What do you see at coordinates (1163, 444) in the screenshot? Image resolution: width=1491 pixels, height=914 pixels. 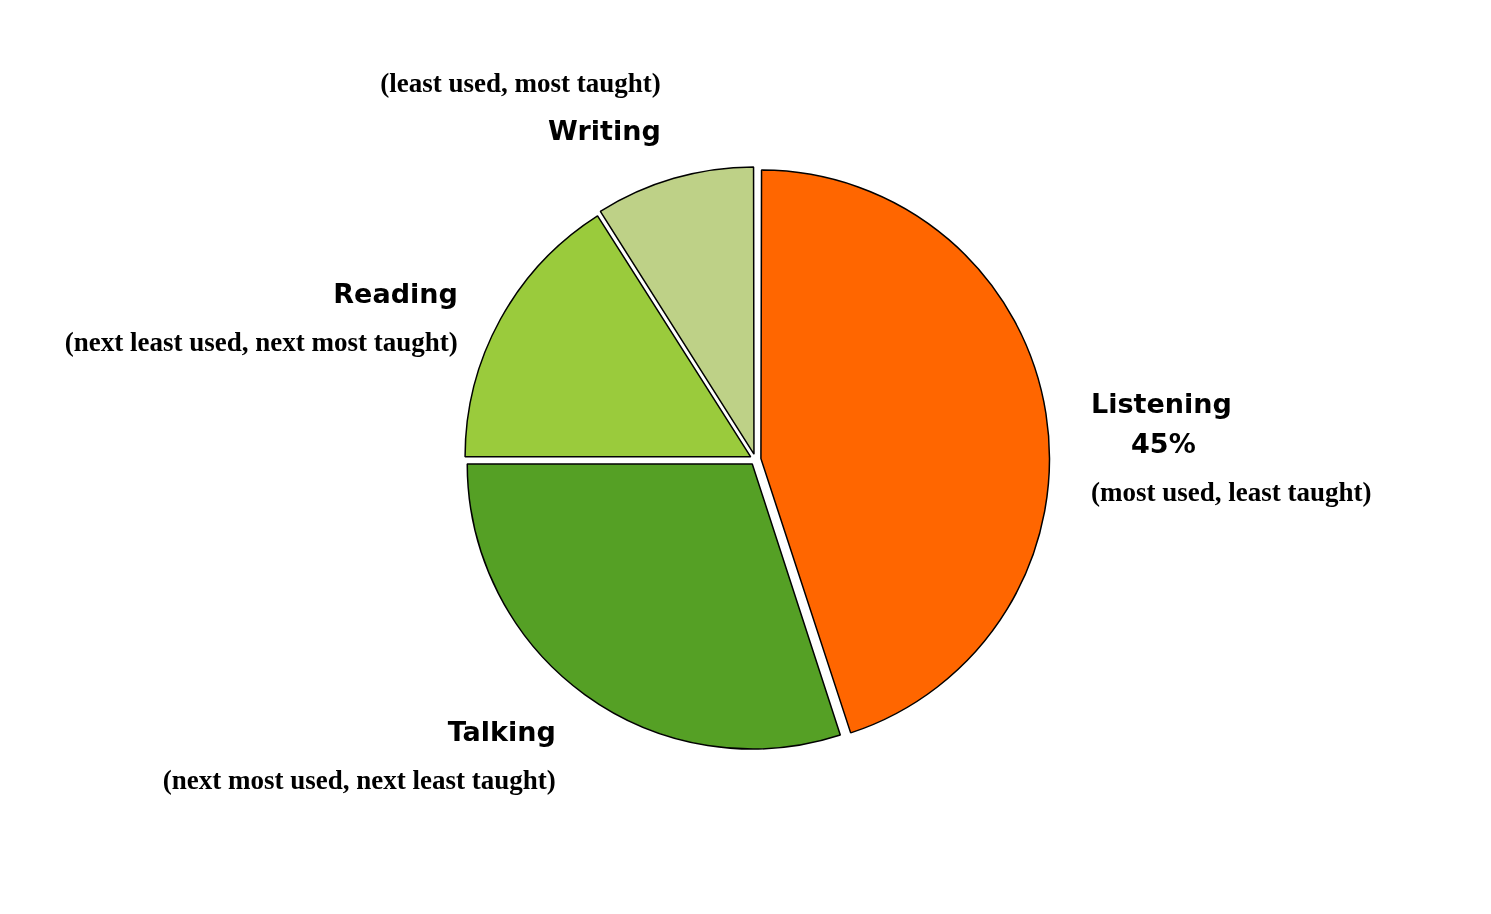 I see `data-label: 45%` at bounding box center [1163, 444].